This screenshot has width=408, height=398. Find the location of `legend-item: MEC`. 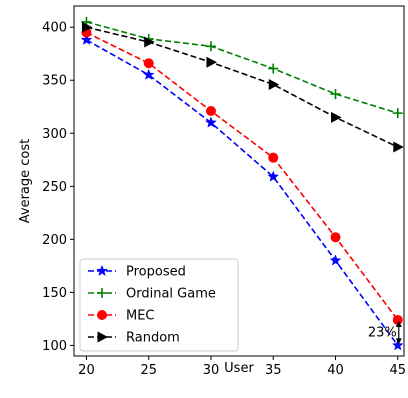

legend-item: MEC is located at coordinates (121, 316).